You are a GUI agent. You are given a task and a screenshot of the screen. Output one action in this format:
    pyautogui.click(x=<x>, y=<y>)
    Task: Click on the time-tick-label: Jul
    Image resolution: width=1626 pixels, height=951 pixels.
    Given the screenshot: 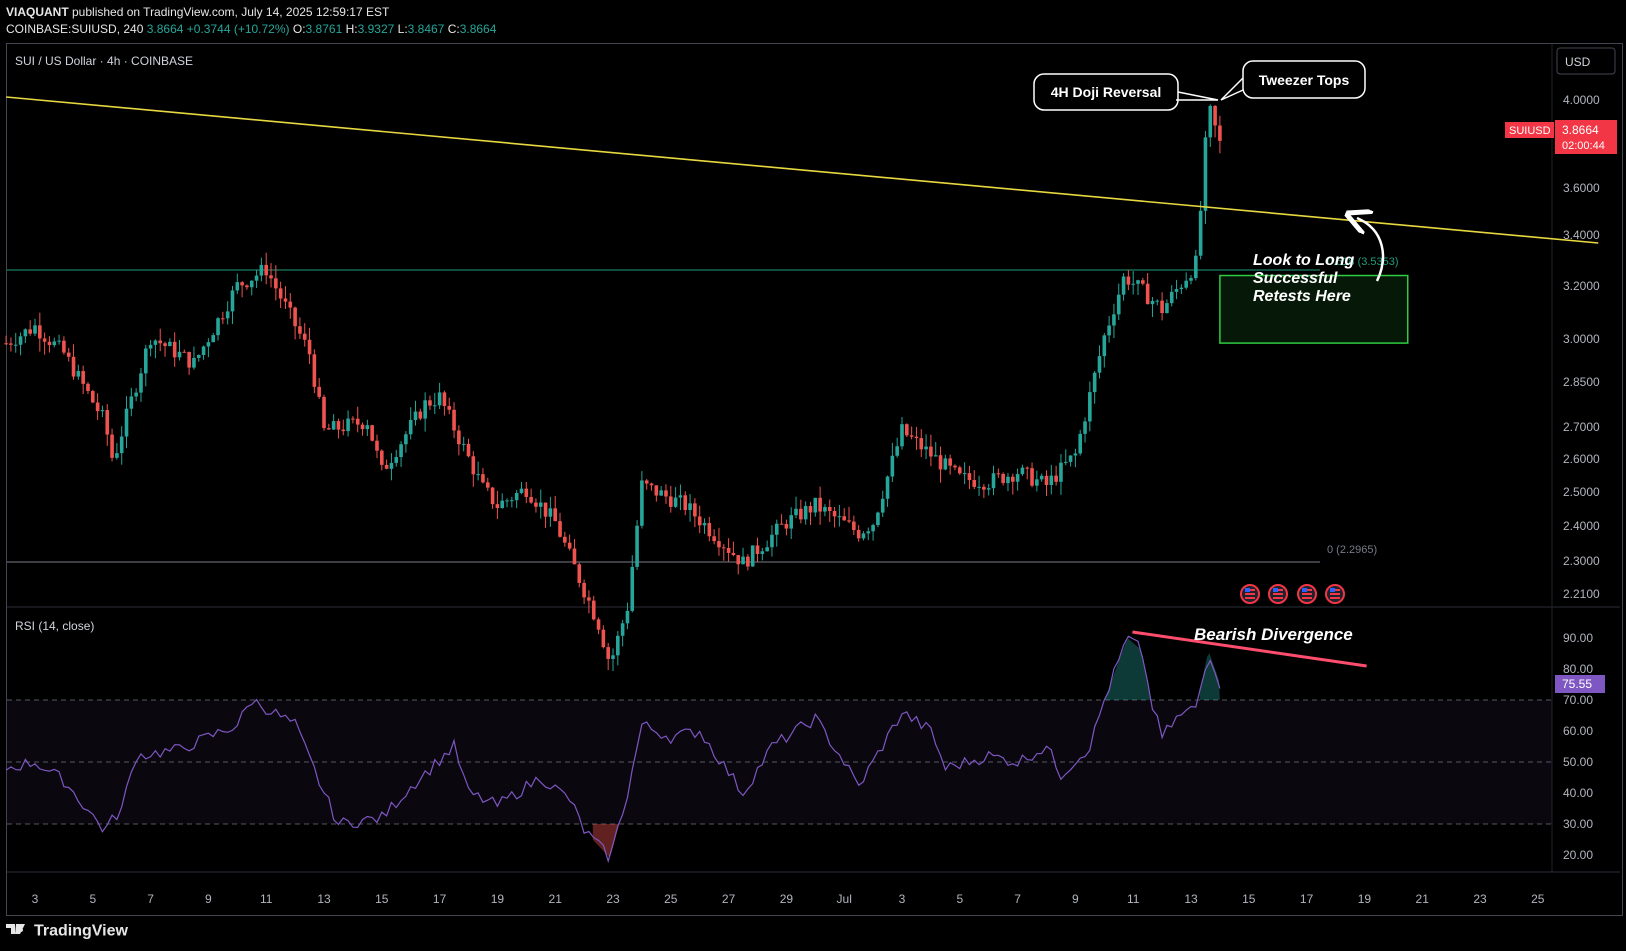 What is the action you would take?
    pyautogui.click(x=844, y=899)
    